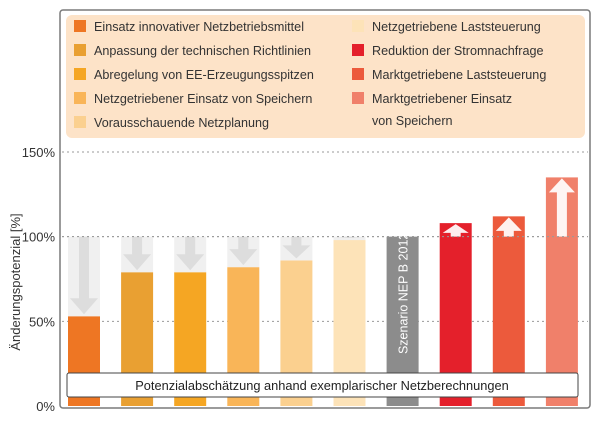  What do you see at coordinates (442, 99) in the screenshot?
I see `legend-label-line: Marktgetriebener Einsatz` at bounding box center [442, 99].